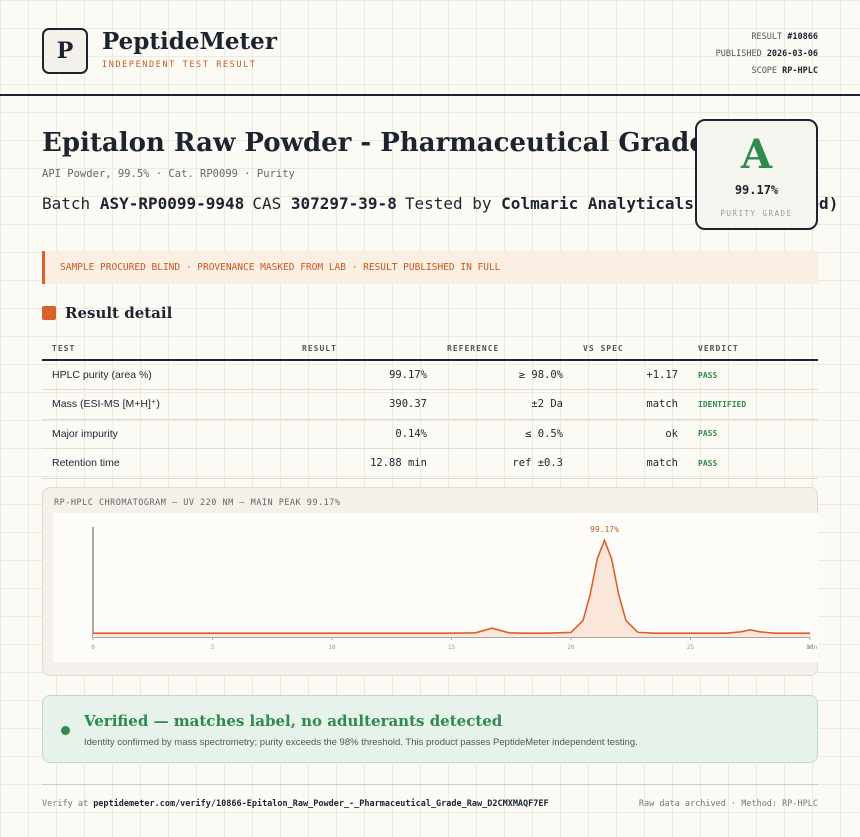  Describe the element at coordinates (756, 154) in the screenshot. I see `grade-letter: A` at that location.